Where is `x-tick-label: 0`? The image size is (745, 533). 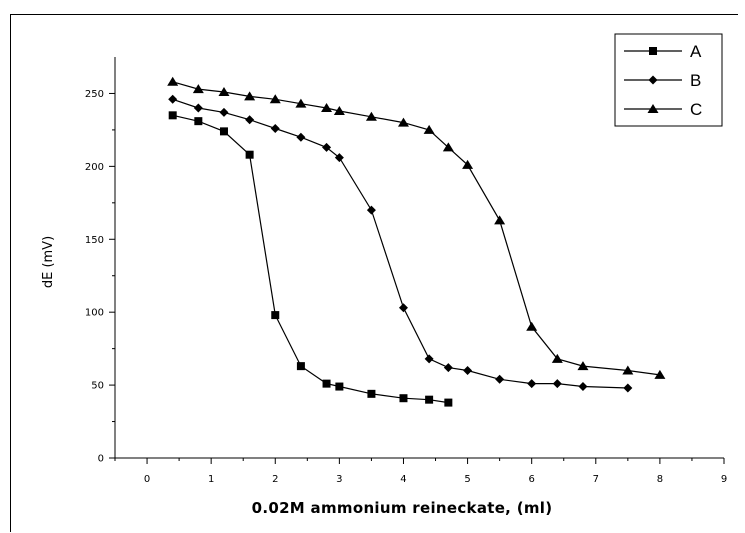 x-tick-label: 0 is located at coordinates (147, 479).